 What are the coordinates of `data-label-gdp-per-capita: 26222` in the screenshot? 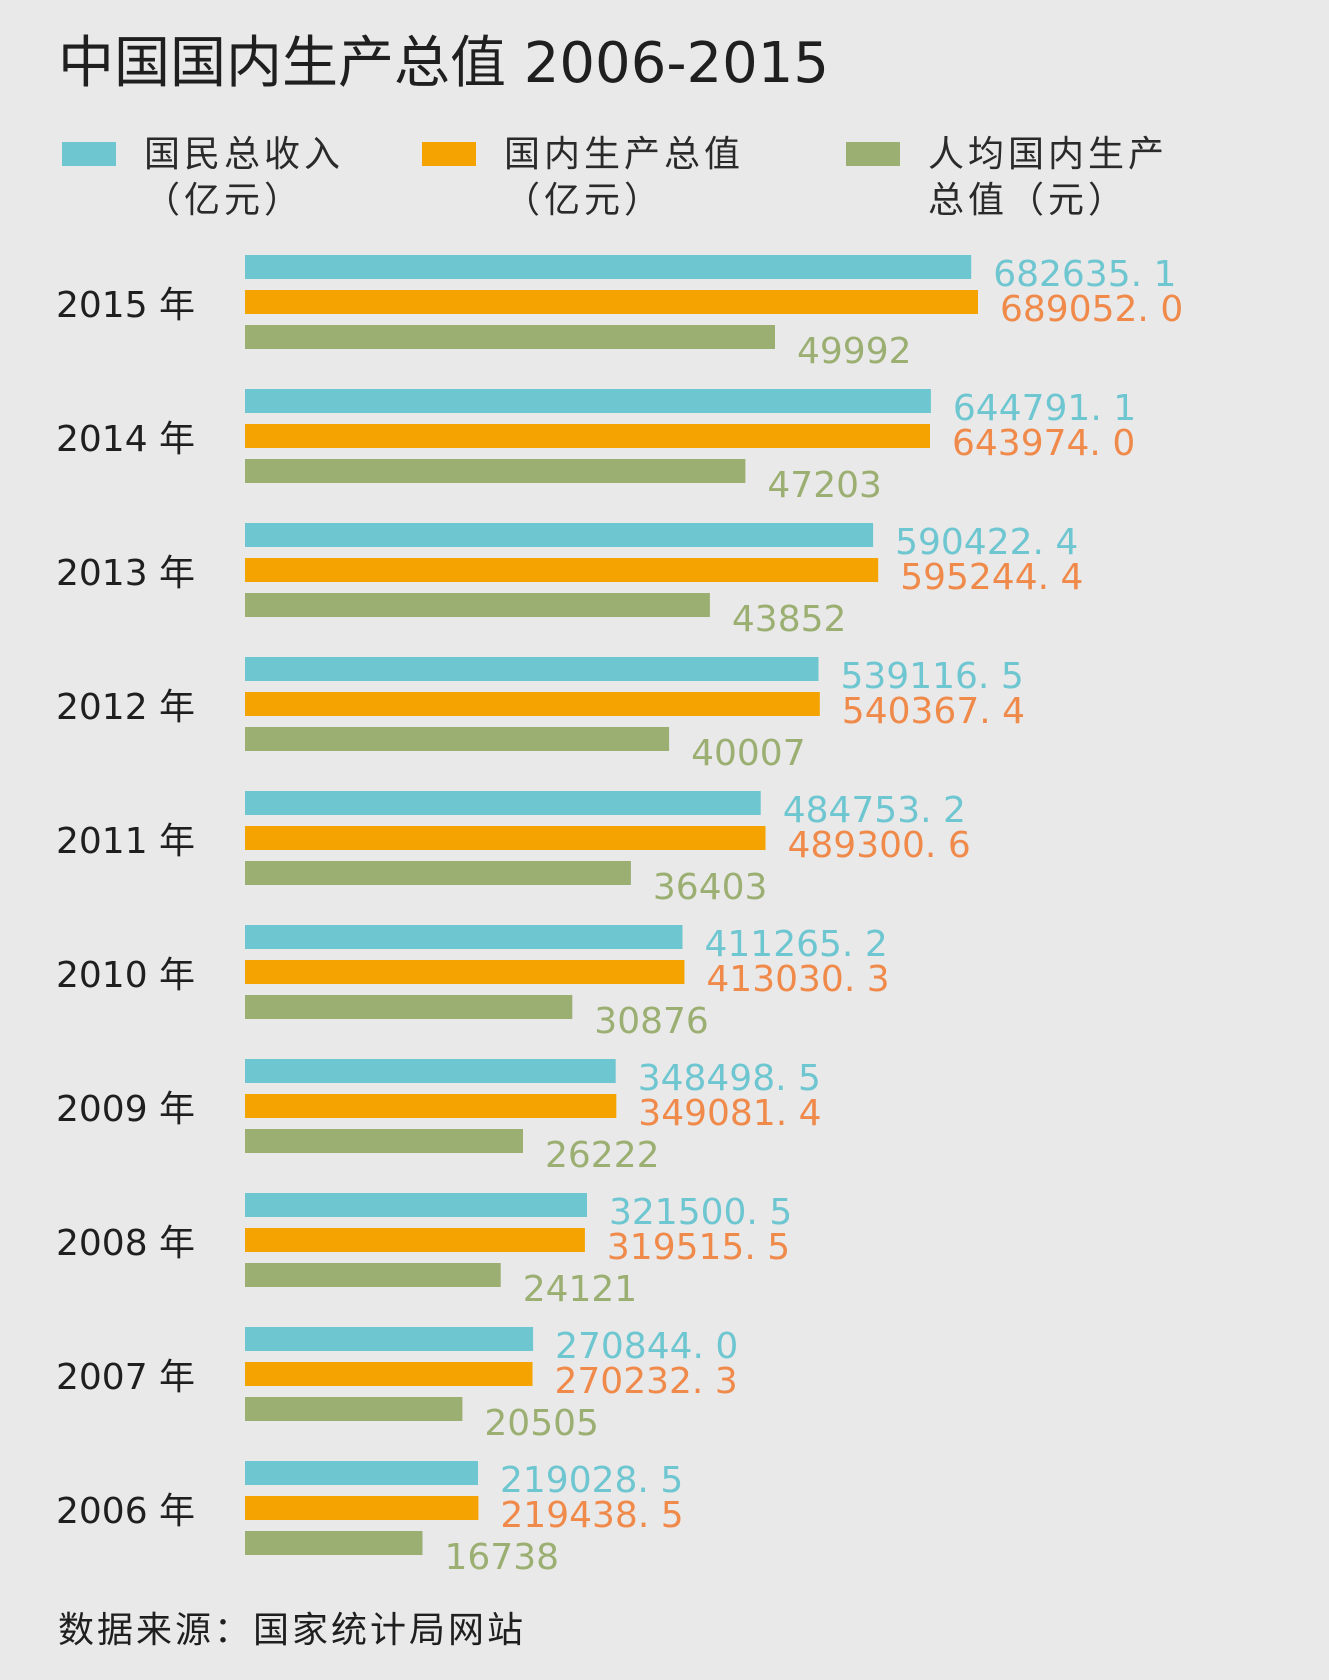 It's located at (602, 1155).